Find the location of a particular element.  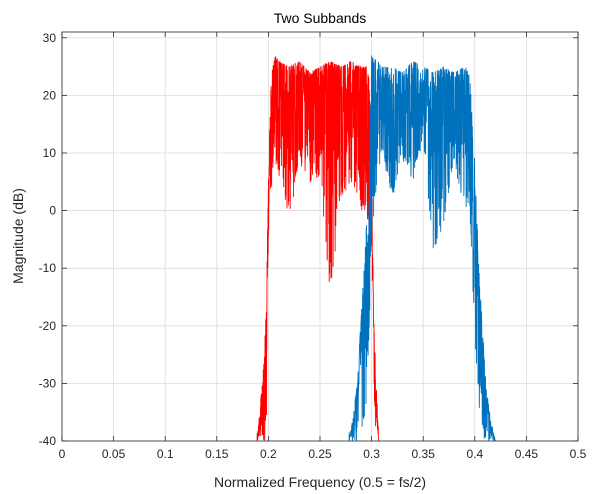

x-tick-label: 0.25 is located at coordinates (320, 454).